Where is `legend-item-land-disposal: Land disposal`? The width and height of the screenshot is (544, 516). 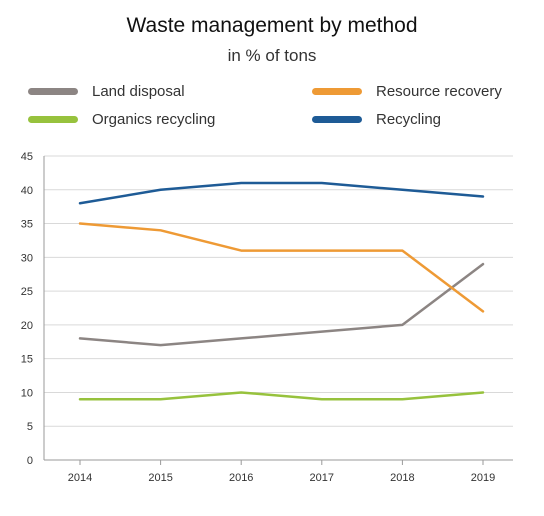
legend-item-land-disposal: Land disposal is located at coordinates (106, 91).